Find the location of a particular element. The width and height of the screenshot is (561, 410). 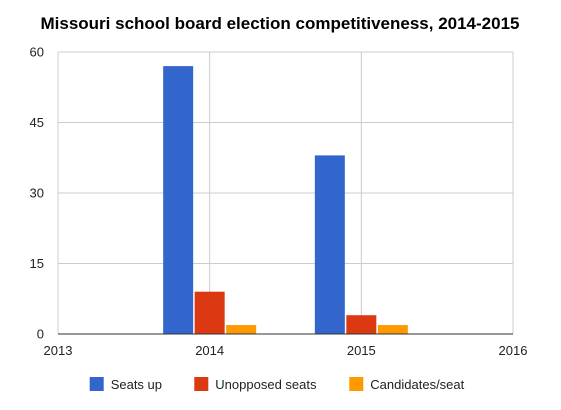

y-tick-label: 30 is located at coordinates (37, 193).